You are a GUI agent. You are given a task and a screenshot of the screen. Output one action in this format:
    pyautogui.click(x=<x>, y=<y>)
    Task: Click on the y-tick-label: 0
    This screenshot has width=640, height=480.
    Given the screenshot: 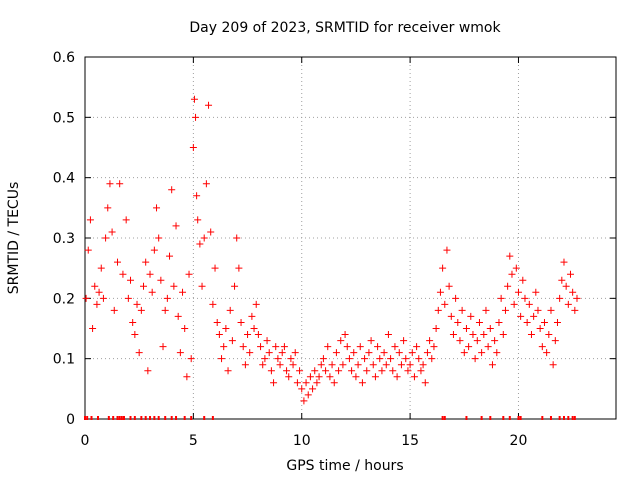 What is the action you would take?
    pyautogui.click(x=70, y=420)
    